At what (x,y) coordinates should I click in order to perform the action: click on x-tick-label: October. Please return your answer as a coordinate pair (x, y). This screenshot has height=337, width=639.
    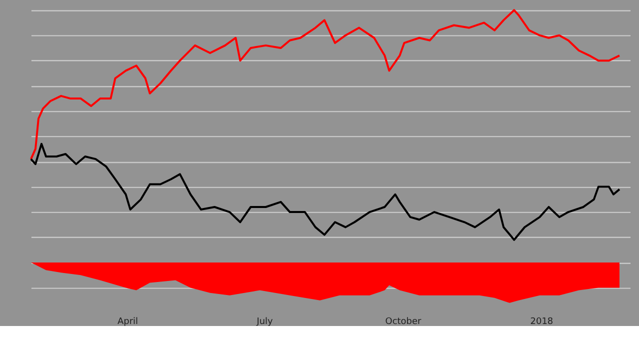
    Looking at the image, I should click on (403, 322).